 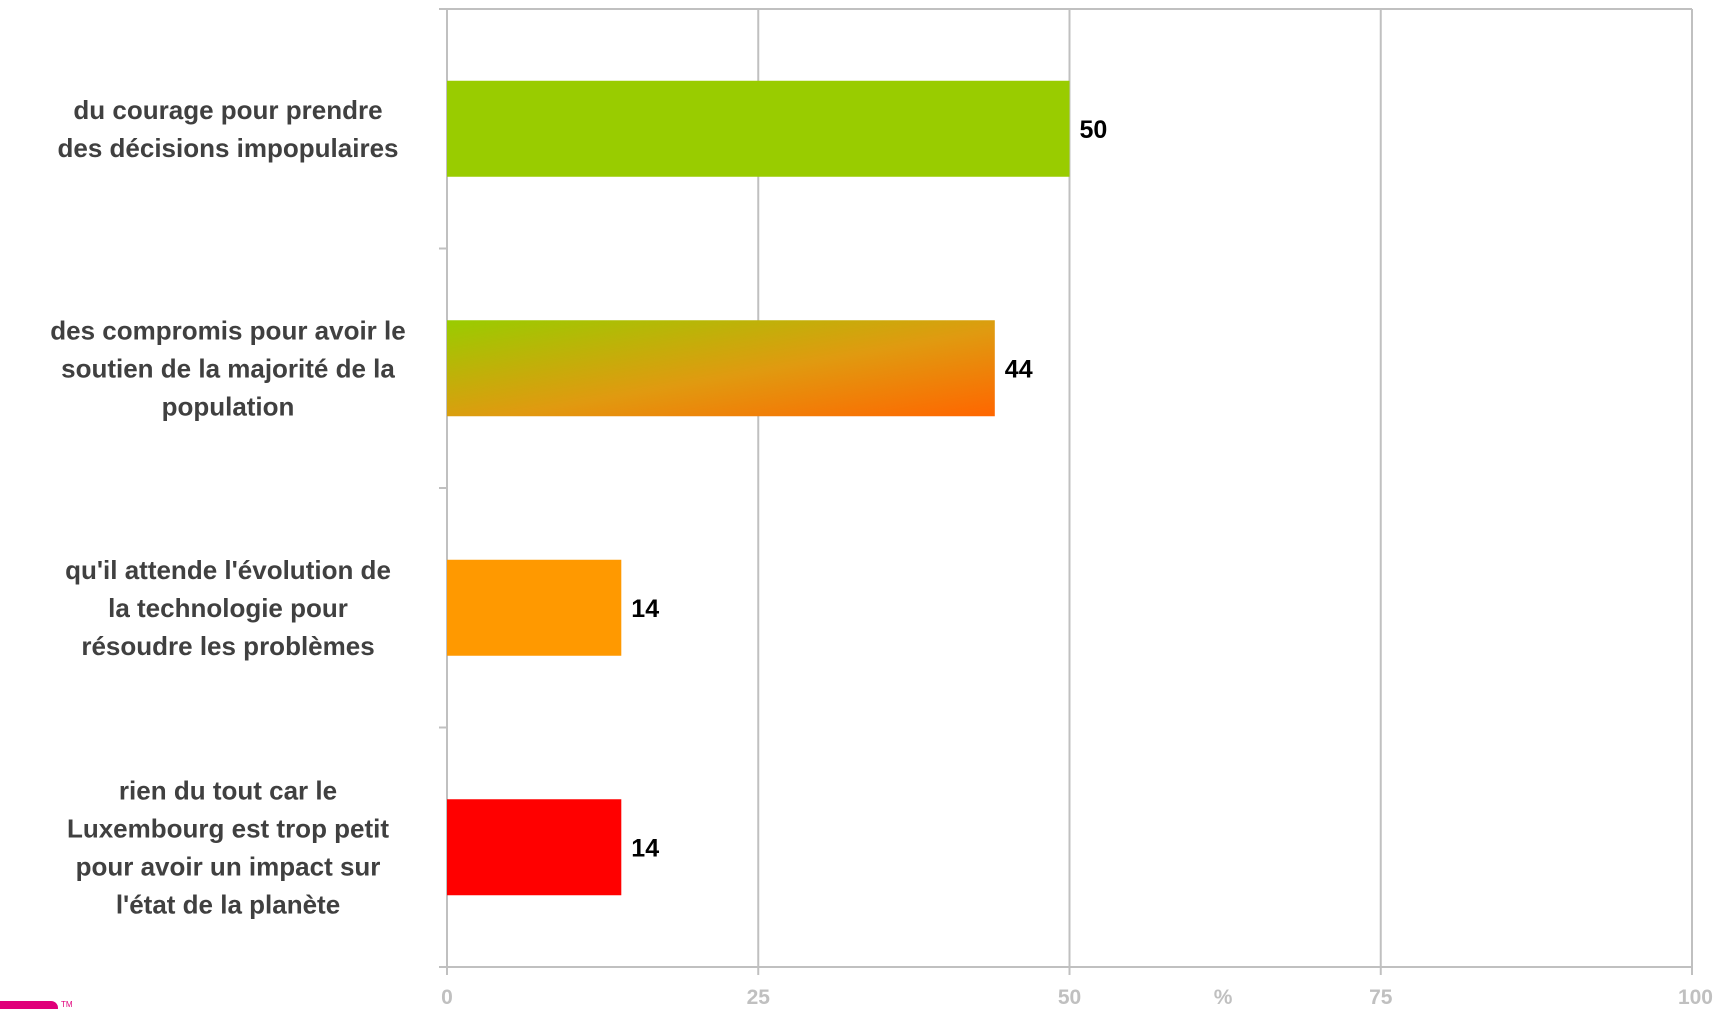 What do you see at coordinates (228, 828) in the screenshot?
I see `category-label-line: Luxembourg est trop petit` at bounding box center [228, 828].